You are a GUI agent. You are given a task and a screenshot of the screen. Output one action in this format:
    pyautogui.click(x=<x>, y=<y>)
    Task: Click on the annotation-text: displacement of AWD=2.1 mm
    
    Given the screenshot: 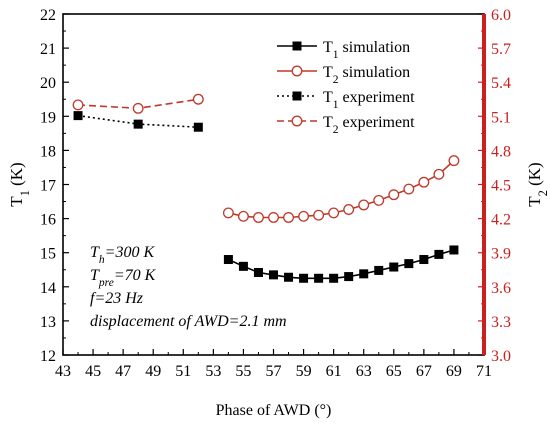 What is the action you would take?
    pyautogui.click(x=188, y=321)
    